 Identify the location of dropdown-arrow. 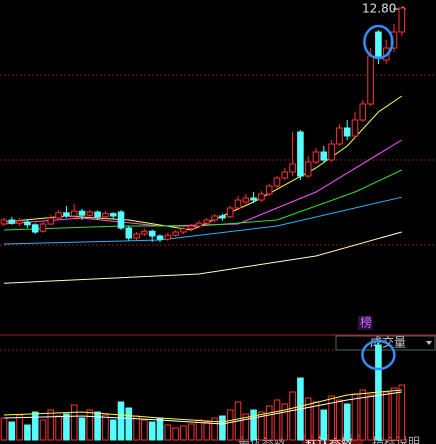
(429, 343).